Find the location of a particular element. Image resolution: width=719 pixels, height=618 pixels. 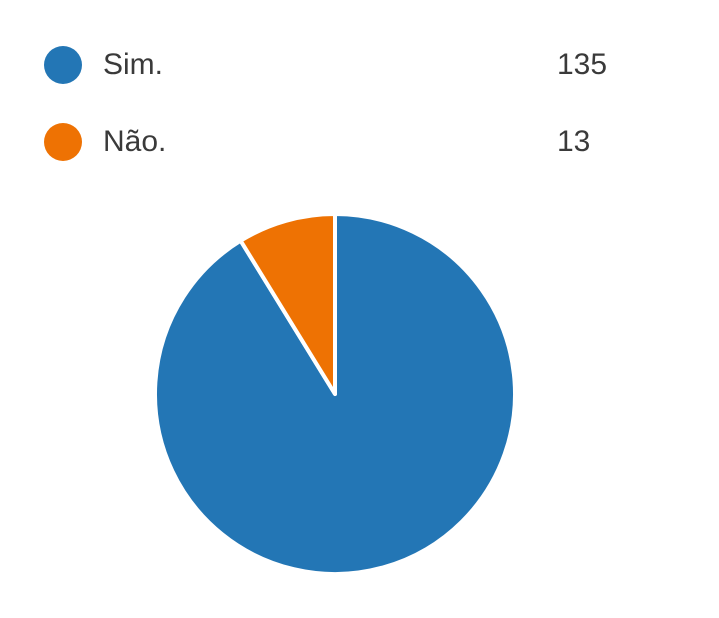

legend-swatch-sim is located at coordinates (63, 65).